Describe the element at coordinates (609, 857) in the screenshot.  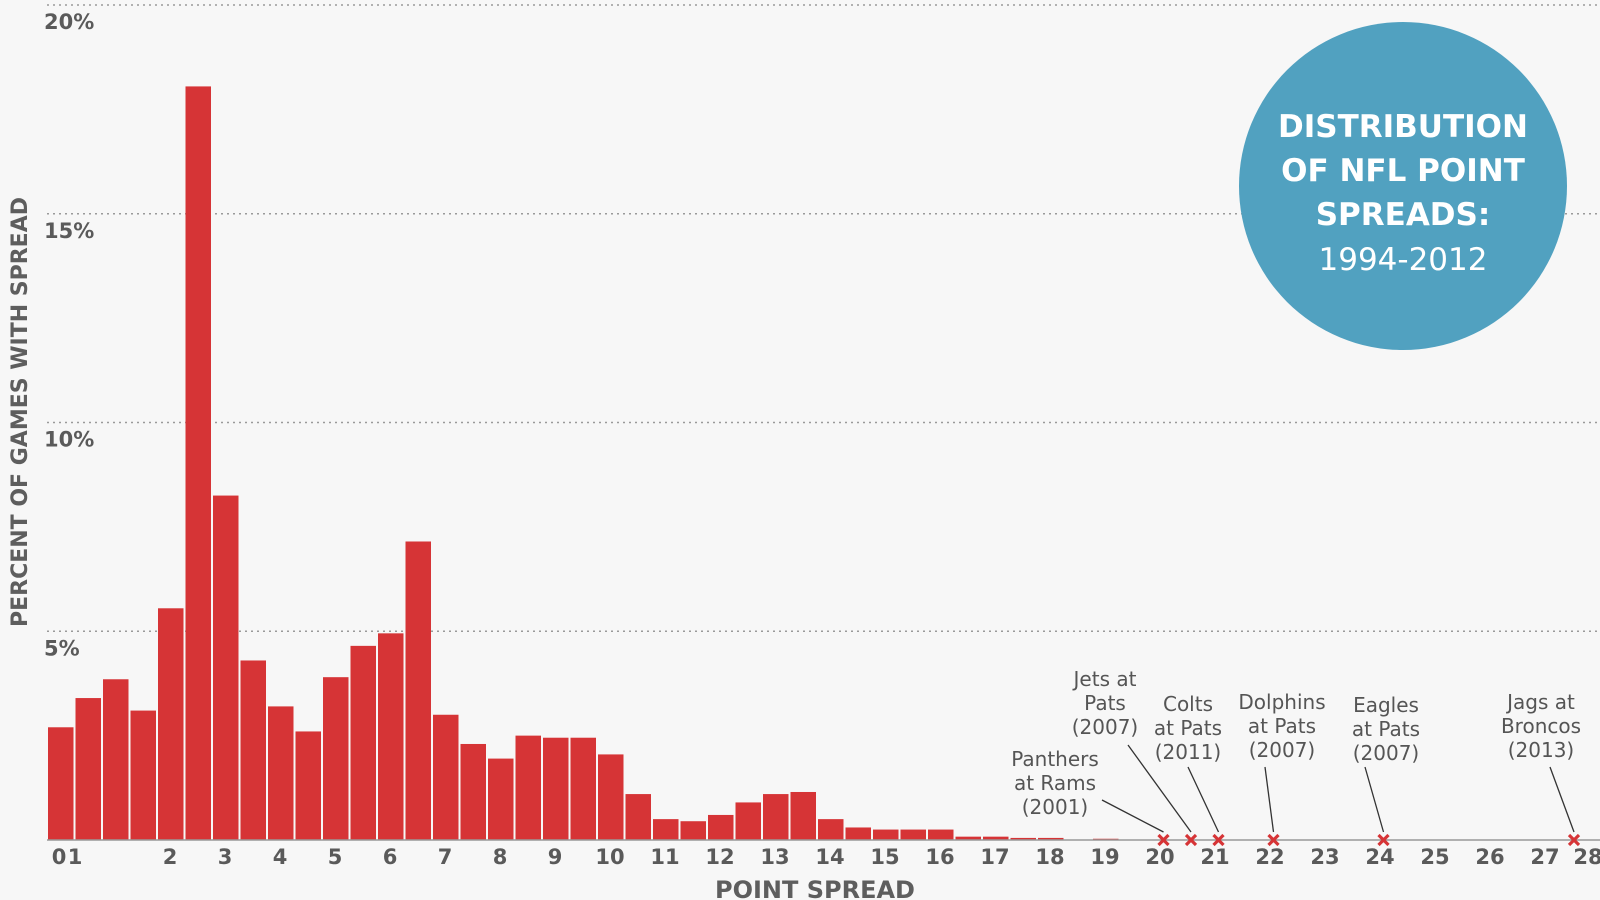
I see `x-tick-label: 10` at that location.